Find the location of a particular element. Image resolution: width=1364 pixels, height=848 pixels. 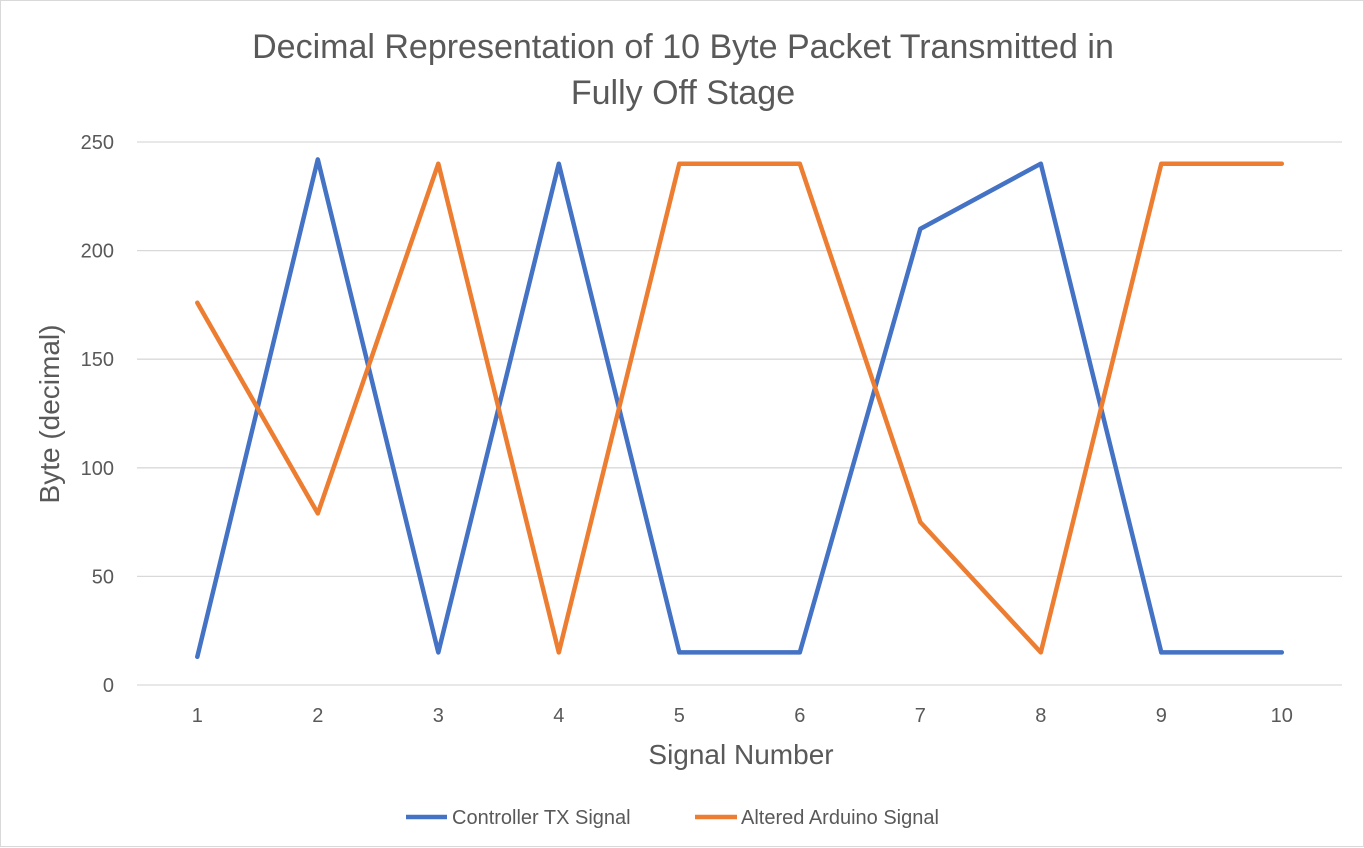

legend-label: Altered Arduino Signal is located at coordinates (840, 818).